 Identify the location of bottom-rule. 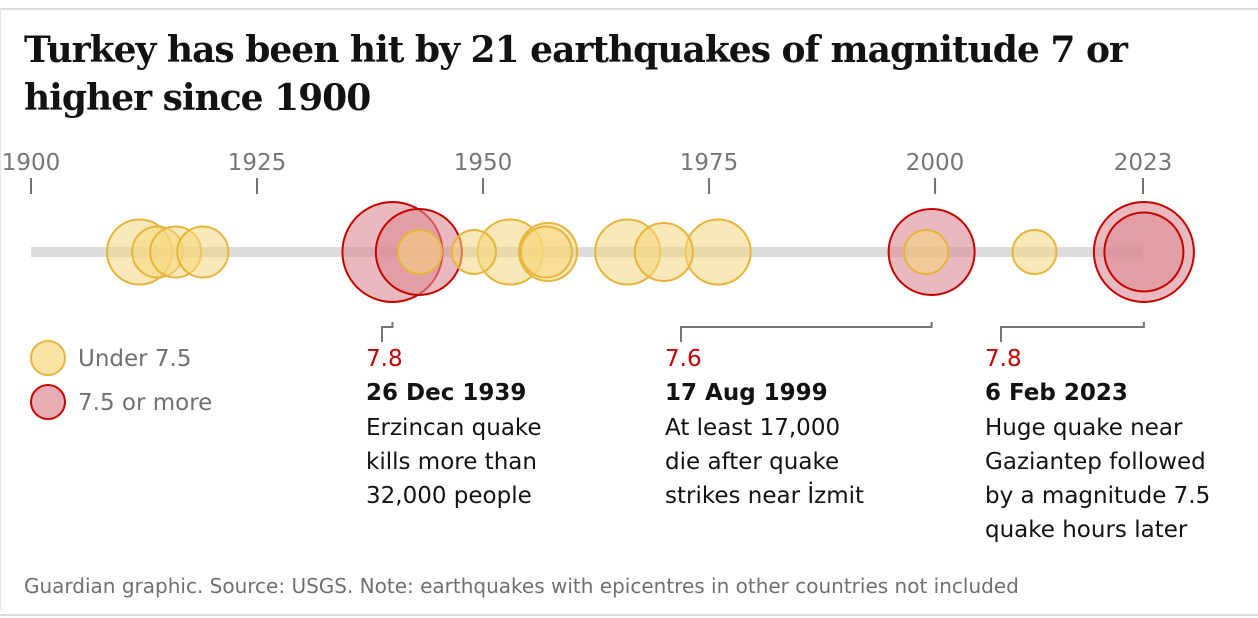
(629, 615).